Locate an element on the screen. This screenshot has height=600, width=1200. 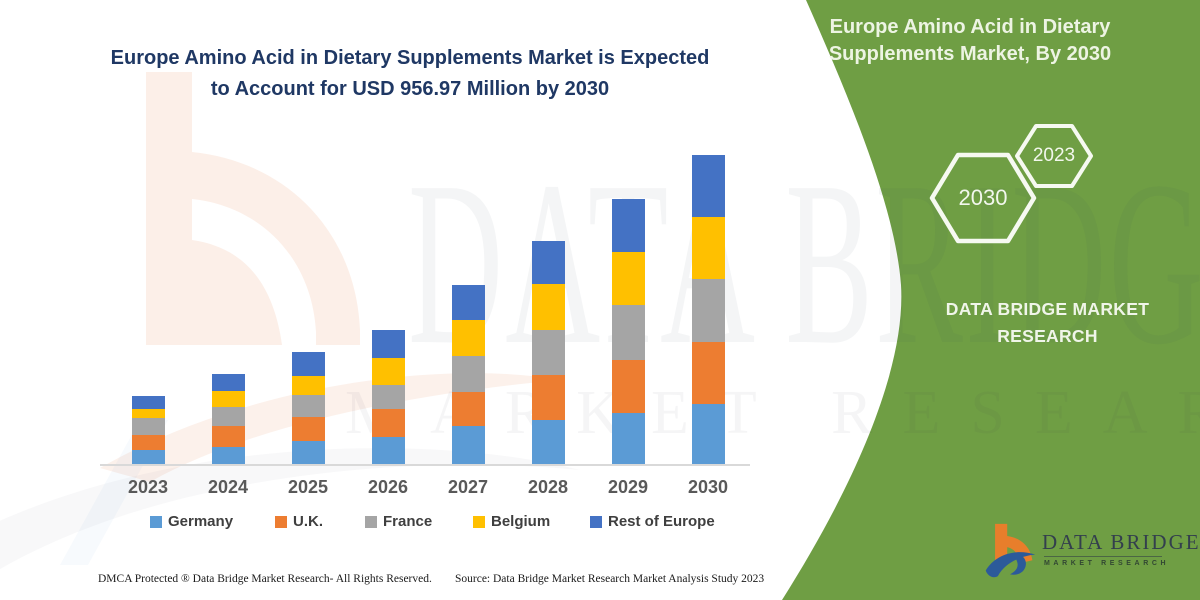
x-axis-label-2029: 2029 is located at coordinates (628, 487).